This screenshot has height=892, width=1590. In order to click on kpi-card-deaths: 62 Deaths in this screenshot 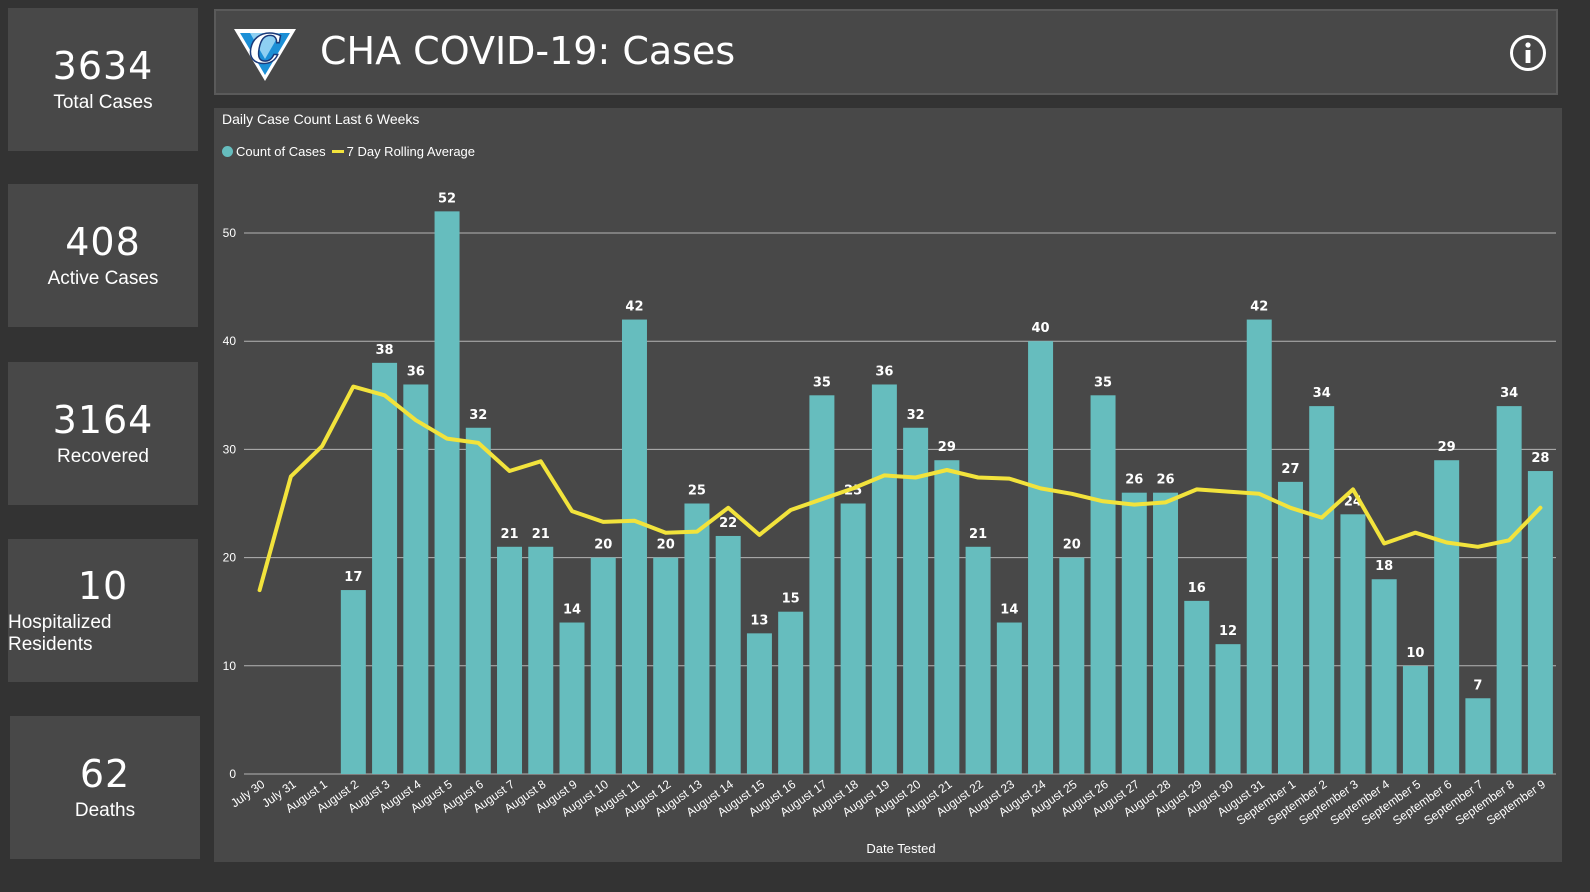, I will do `click(105, 787)`.